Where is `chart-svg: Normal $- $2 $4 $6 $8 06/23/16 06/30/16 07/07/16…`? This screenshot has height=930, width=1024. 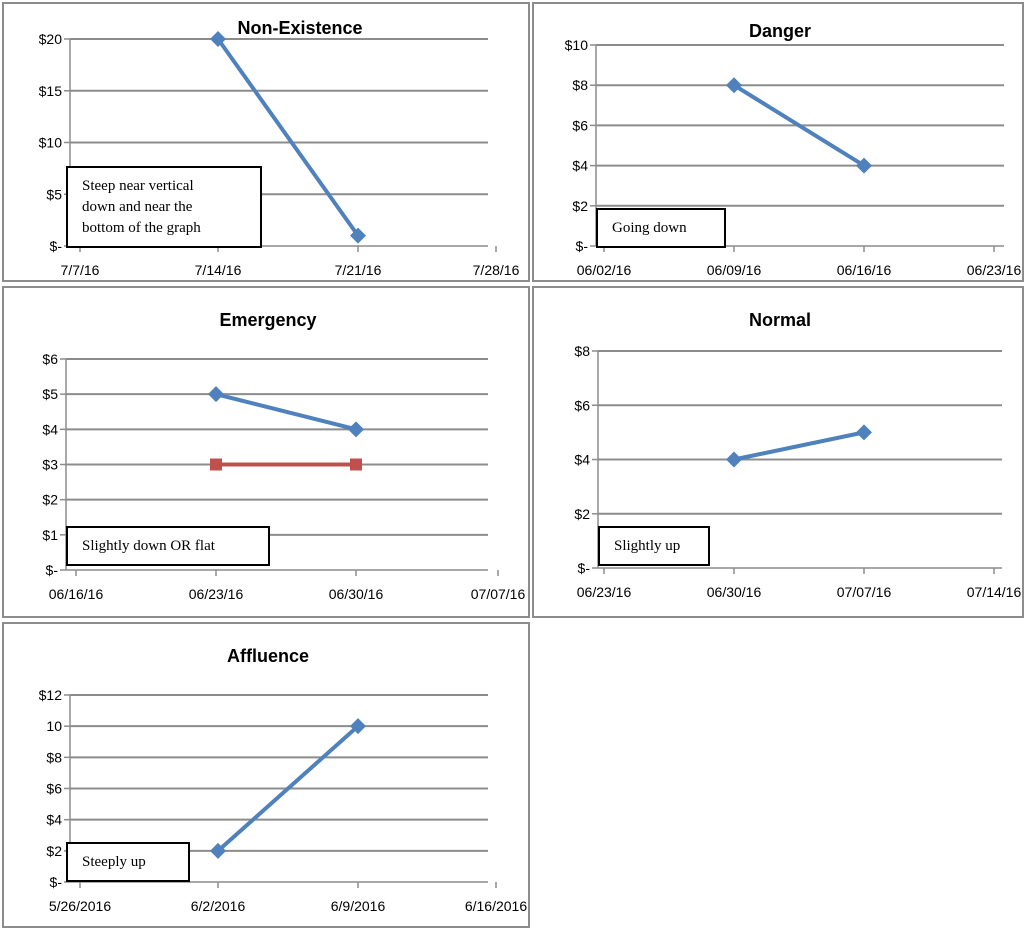
chart-svg: Normal $- $2 $4 $6 $8 06/23/16 06/30/16 07/07/16… is located at coordinates (798, 455).